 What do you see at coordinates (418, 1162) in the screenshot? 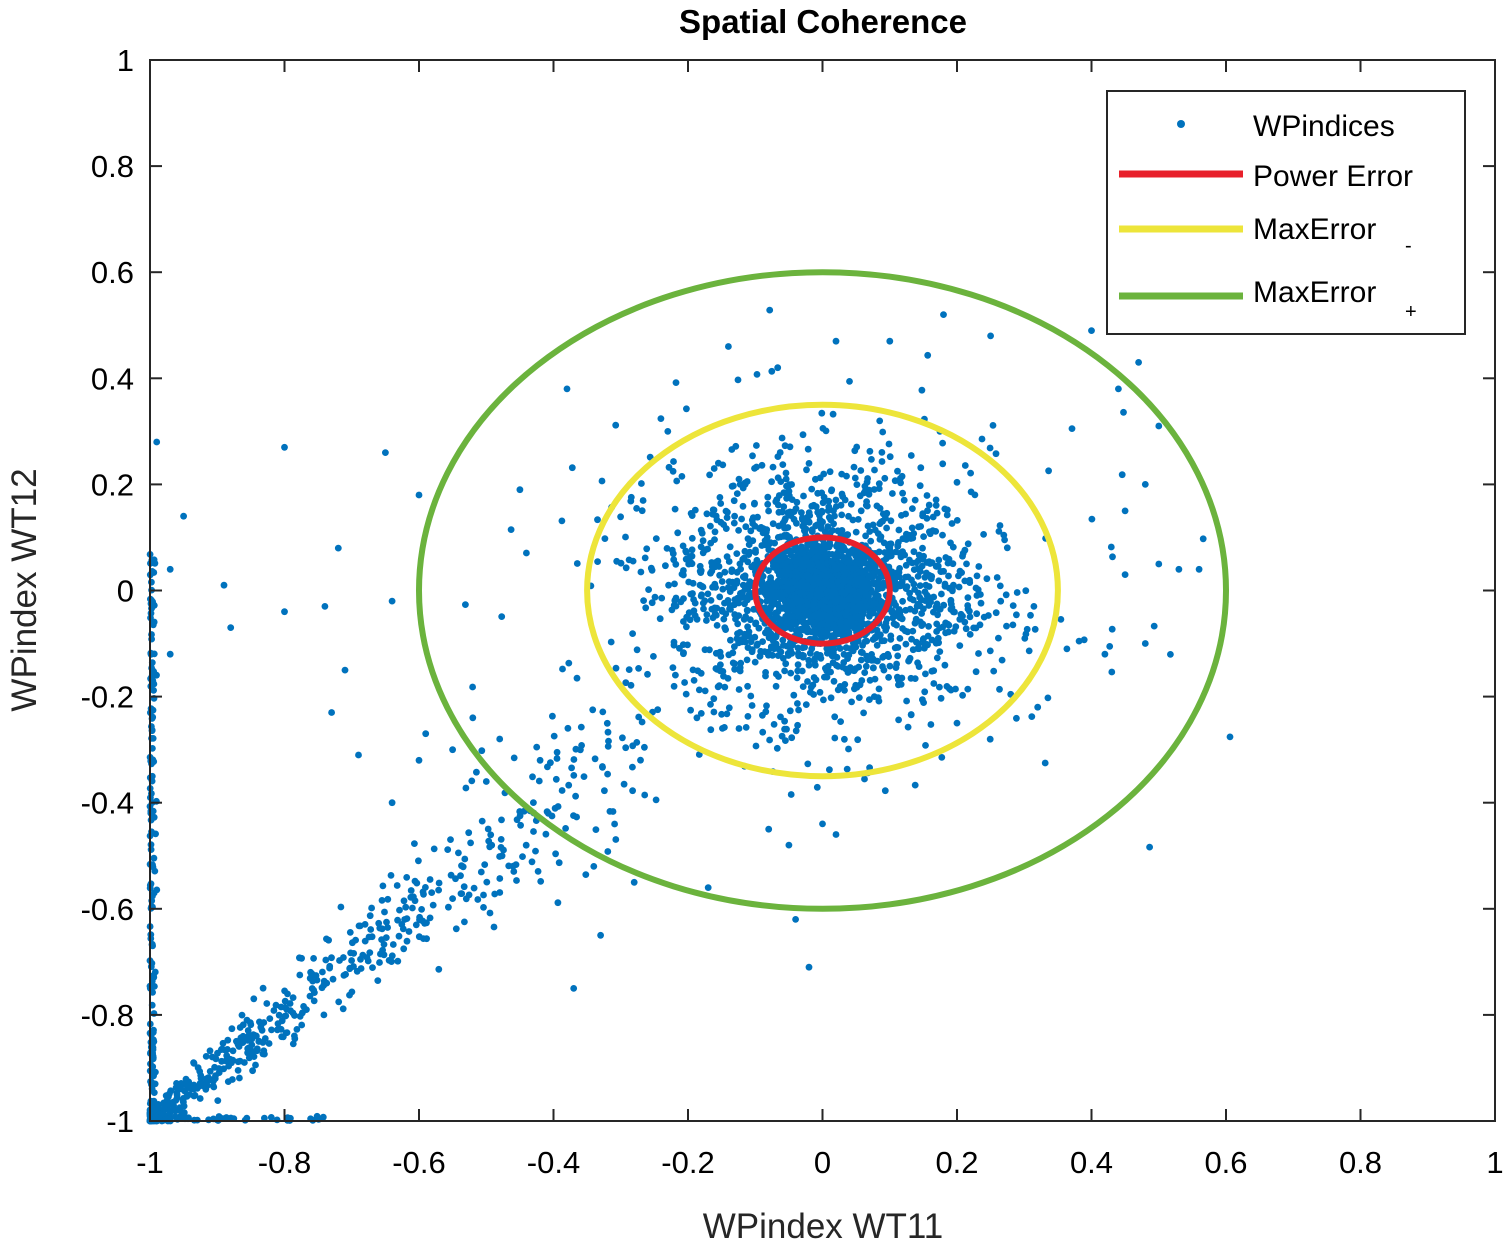
I see `x-tick-label: -0.6` at bounding box center [418, 1162].